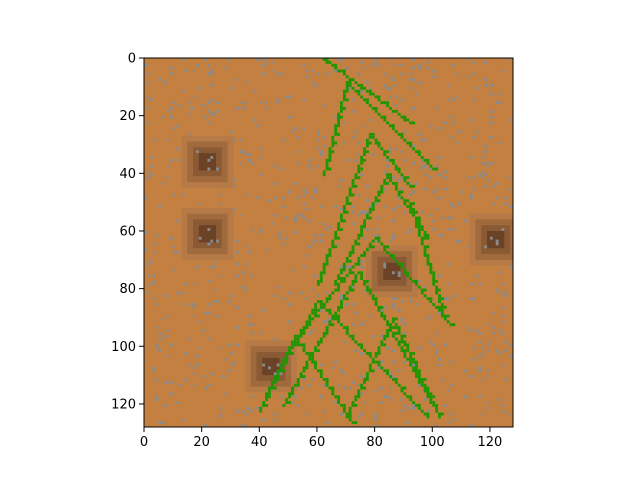 The image size is (640, 480). I want to click on y-tick-label: 0, so click(132, 59).